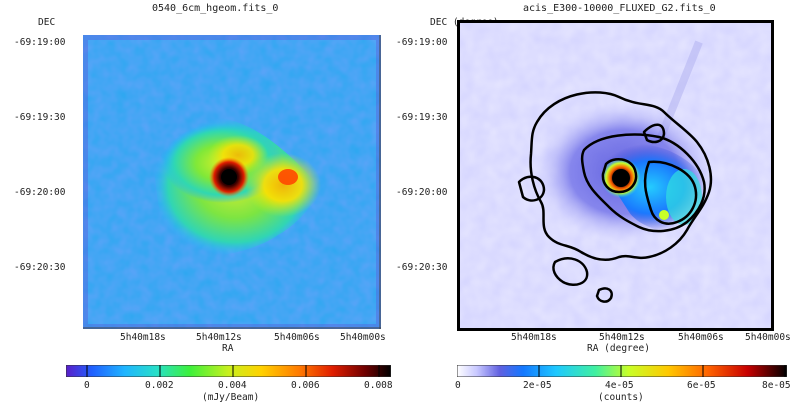 The image size is (800, 418). What do you see at coordinates (231, 397) in the screenshot?
I see `left-colorbar-unit-label: (mJy/Beam)` at bounding box center [231, 397].